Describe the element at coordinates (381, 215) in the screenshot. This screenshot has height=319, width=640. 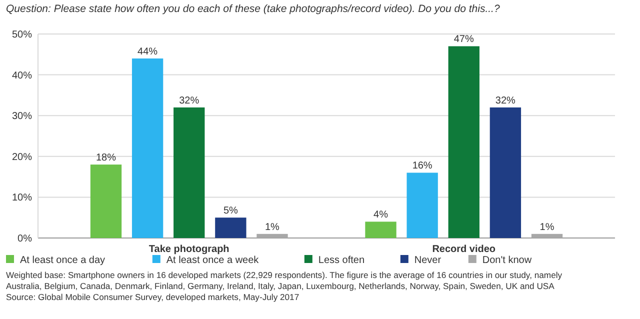
I see `data-label: 4%` at that location.